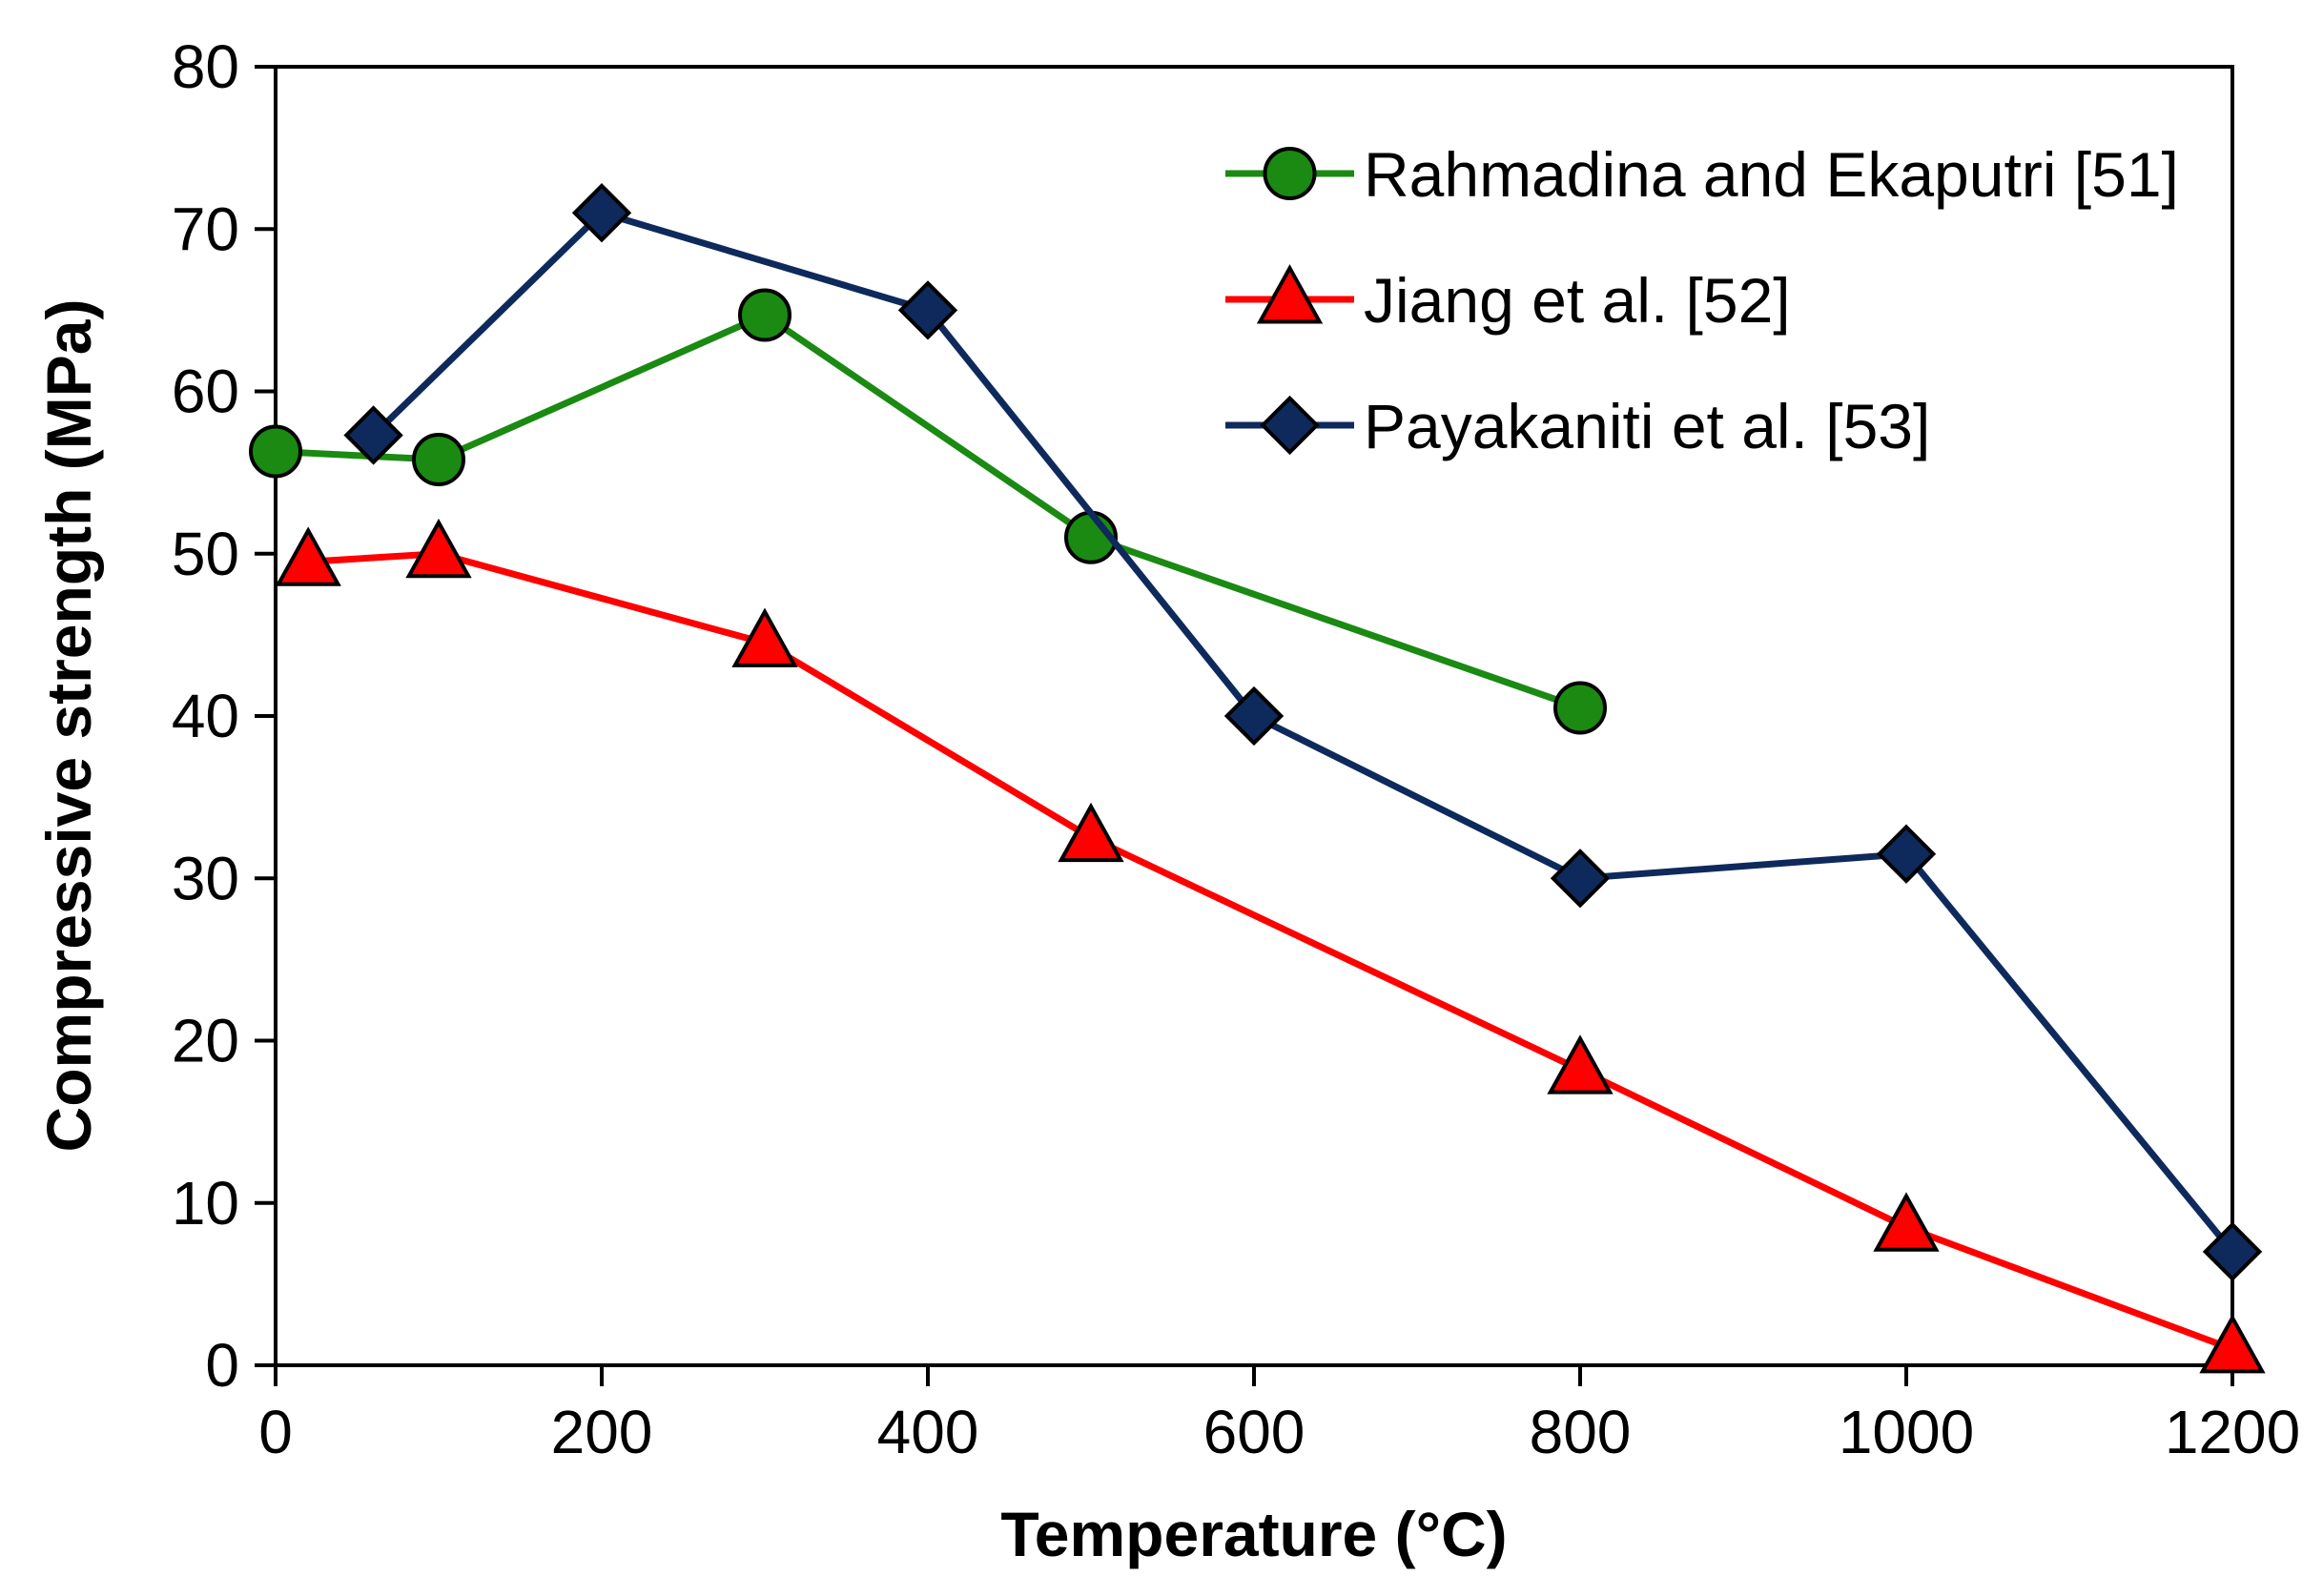 This screenshot has height=1596, width=2323. Describe the element at coordinates (1254, 1432) in the screenshot. I see `x-tick-label: 600` at that location.